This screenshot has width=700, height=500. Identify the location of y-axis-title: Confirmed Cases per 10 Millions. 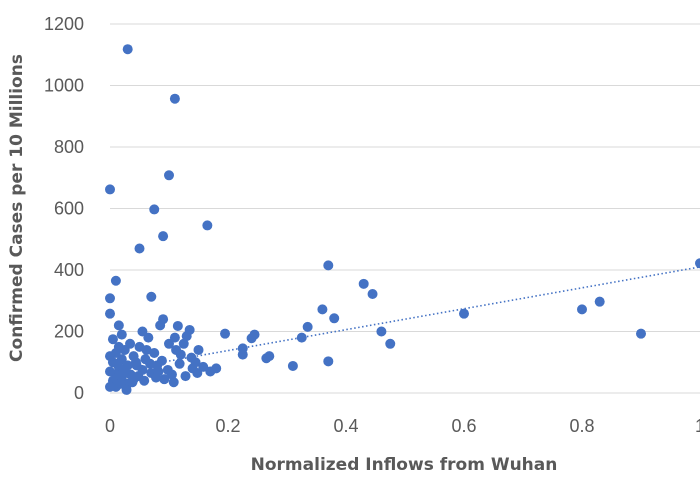
(17, 208).